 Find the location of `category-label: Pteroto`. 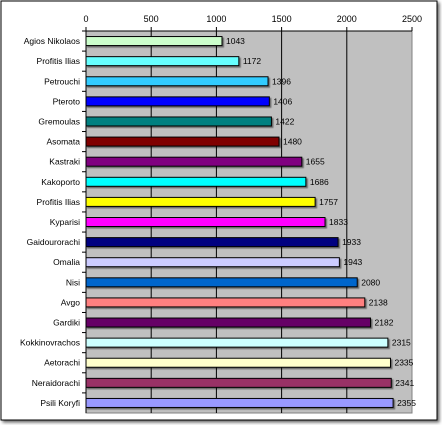

category-label: Pteroto is located at coordinates (67, 101).